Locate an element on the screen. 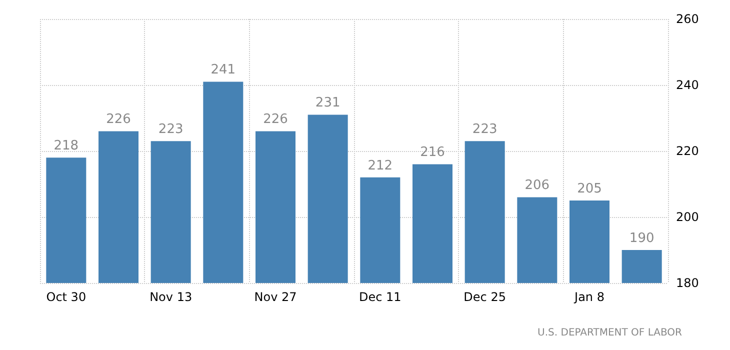  y-tick-label: 220 is located at coordinates (687, 151).